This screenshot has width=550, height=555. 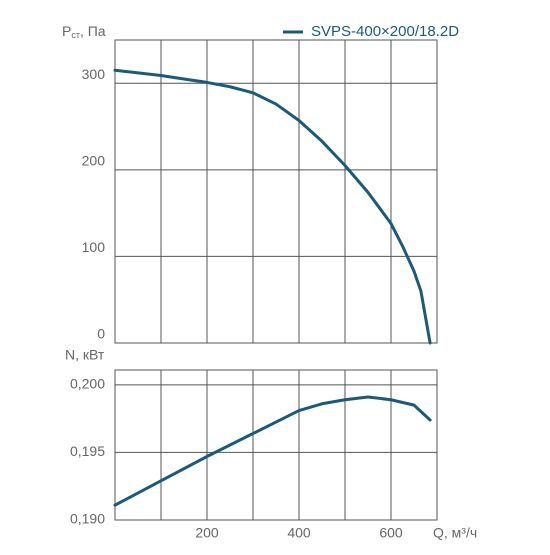 I want to click on x-tick-label: 400, so click(x=299, y=533).